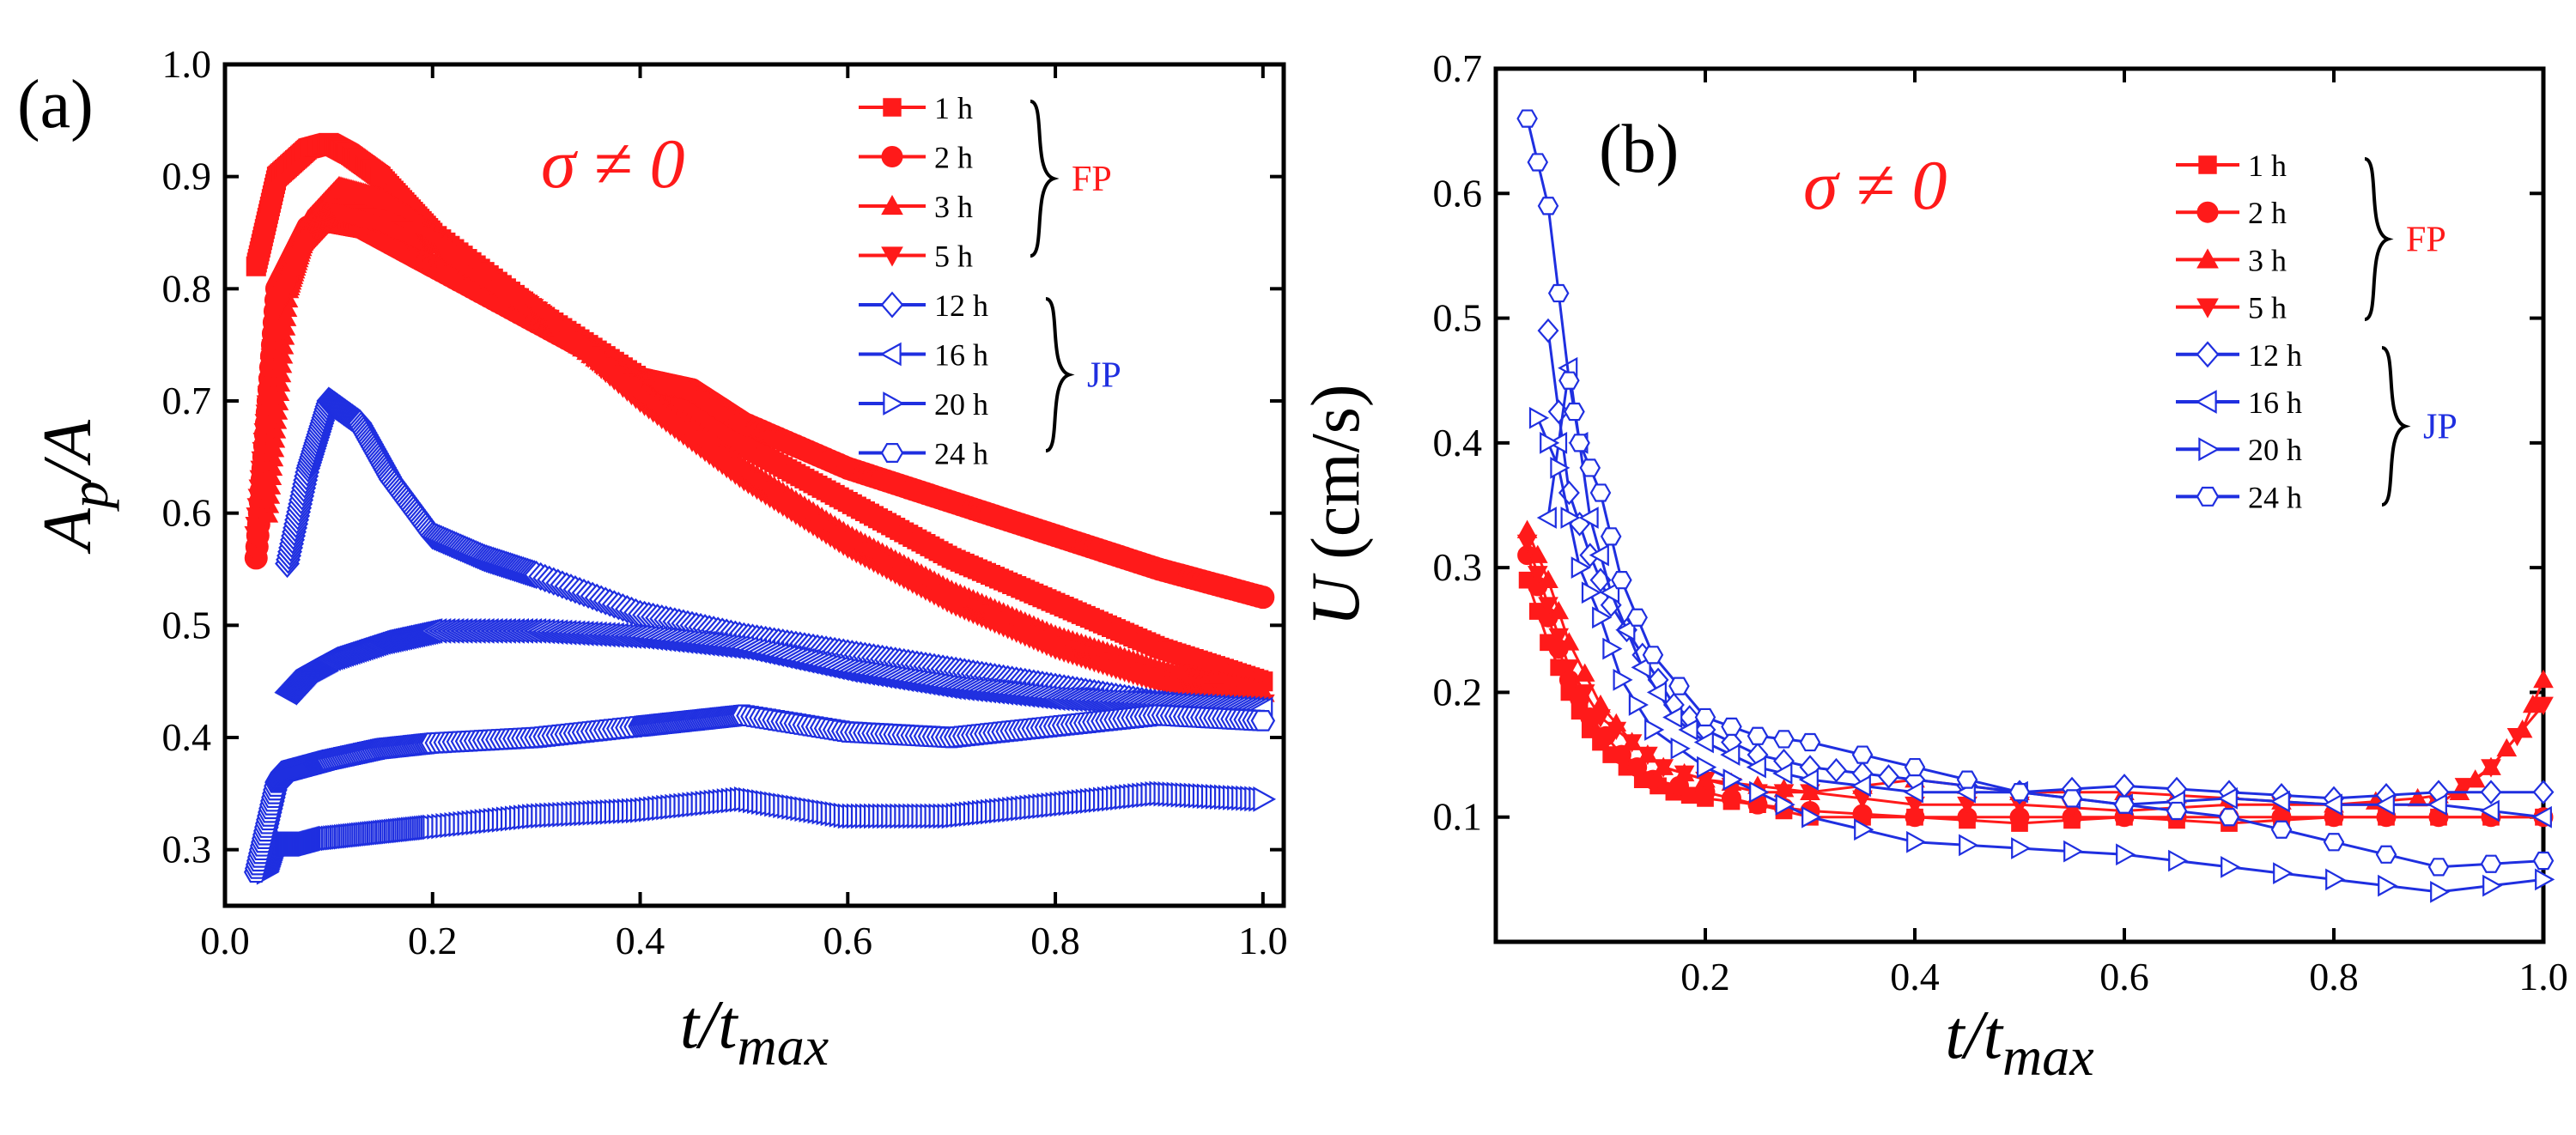  What do you see at coordinates (759, 409) in the screenshot?
I see `series-line-2-h` at bounding box center [759, 409].